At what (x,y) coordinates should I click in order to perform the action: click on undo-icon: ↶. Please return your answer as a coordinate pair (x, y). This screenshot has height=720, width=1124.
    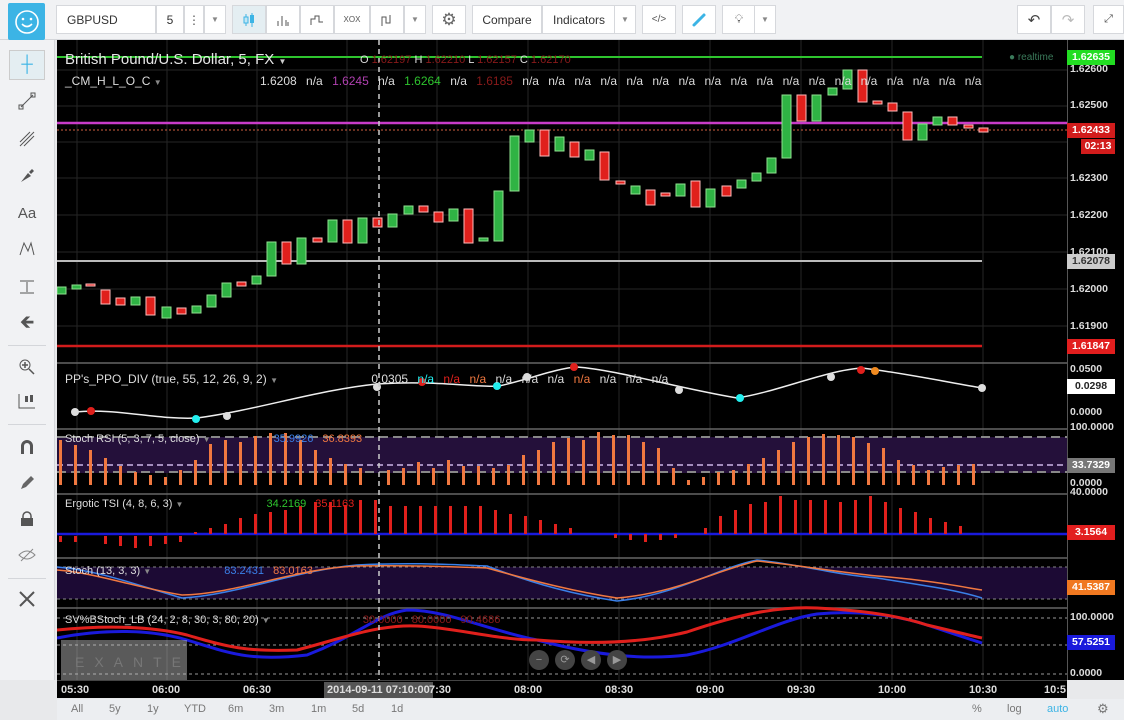
    Looking at the image, I should click on (1034, 20).